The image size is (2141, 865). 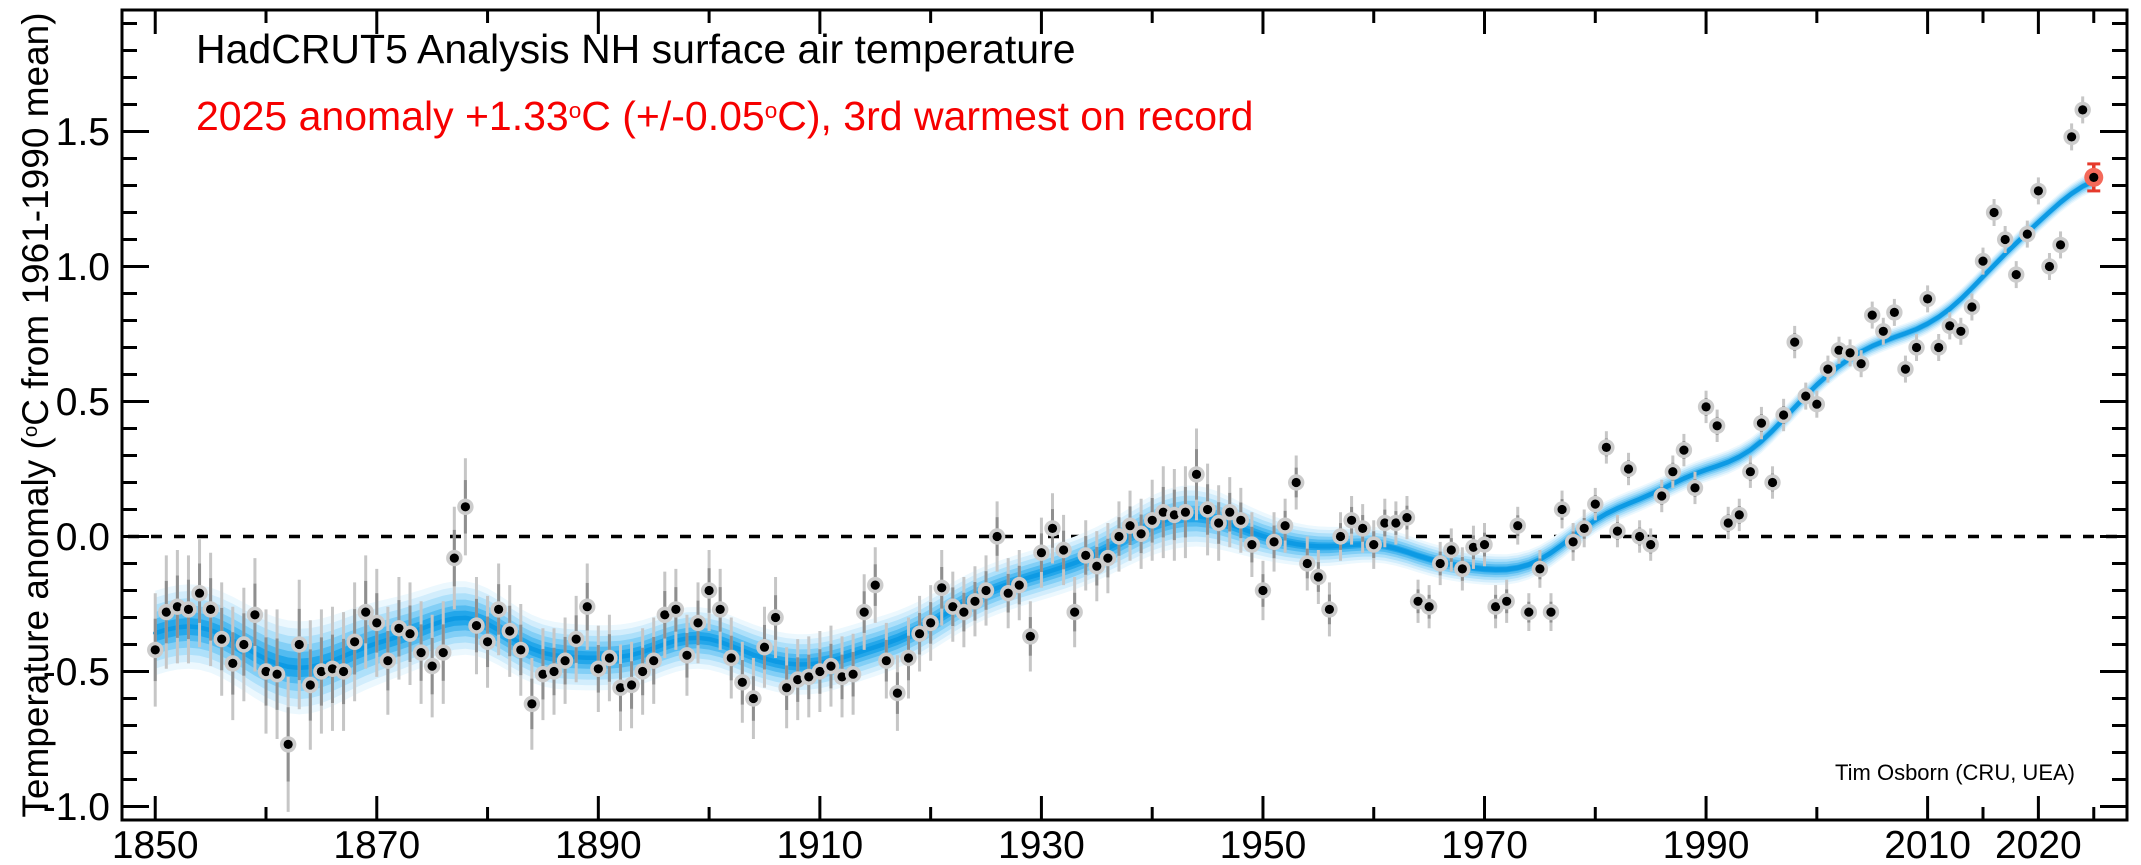 I want to click on subtitle-text: C (+/-0.05, so click(x=673, y=116).